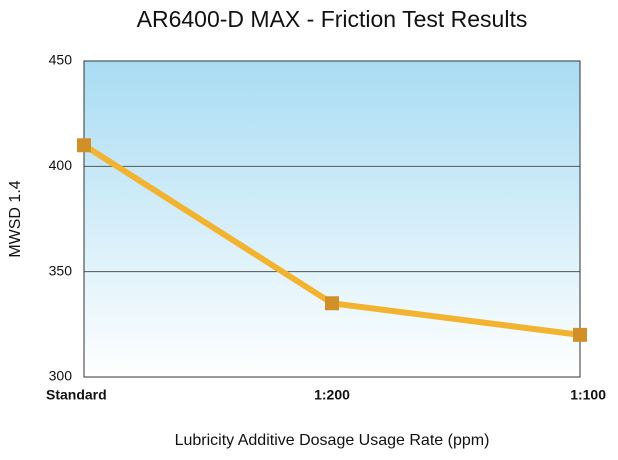 The height and width of the screenshot is (460, 618). I want to click on x-tick-label: 1:200, so click(332, 395).